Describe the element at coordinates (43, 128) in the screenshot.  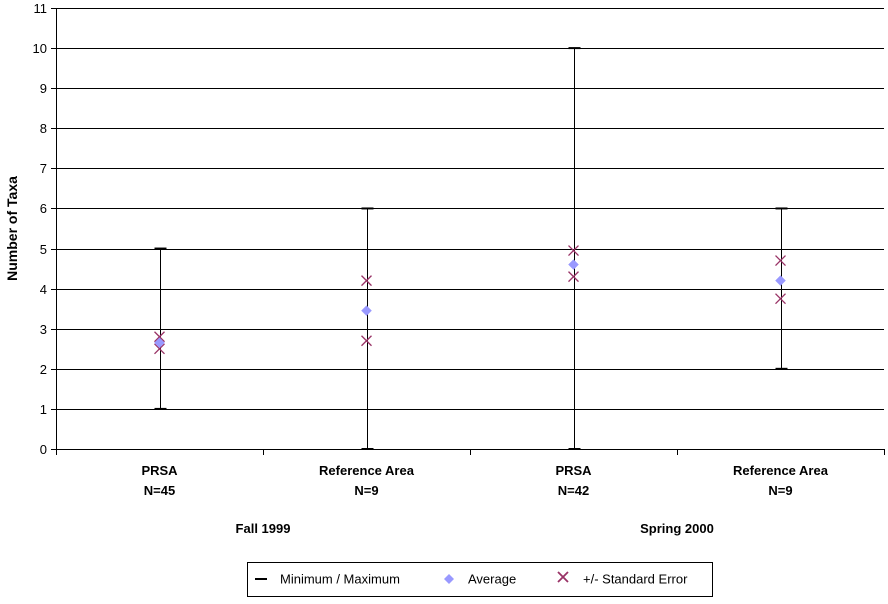
I see `y-tick-label-8: 8` at that location.